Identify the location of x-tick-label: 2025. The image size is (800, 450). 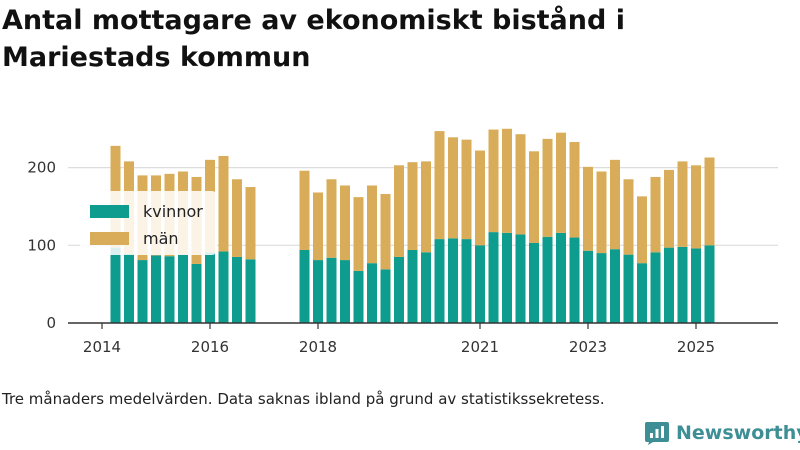
(696, 347).